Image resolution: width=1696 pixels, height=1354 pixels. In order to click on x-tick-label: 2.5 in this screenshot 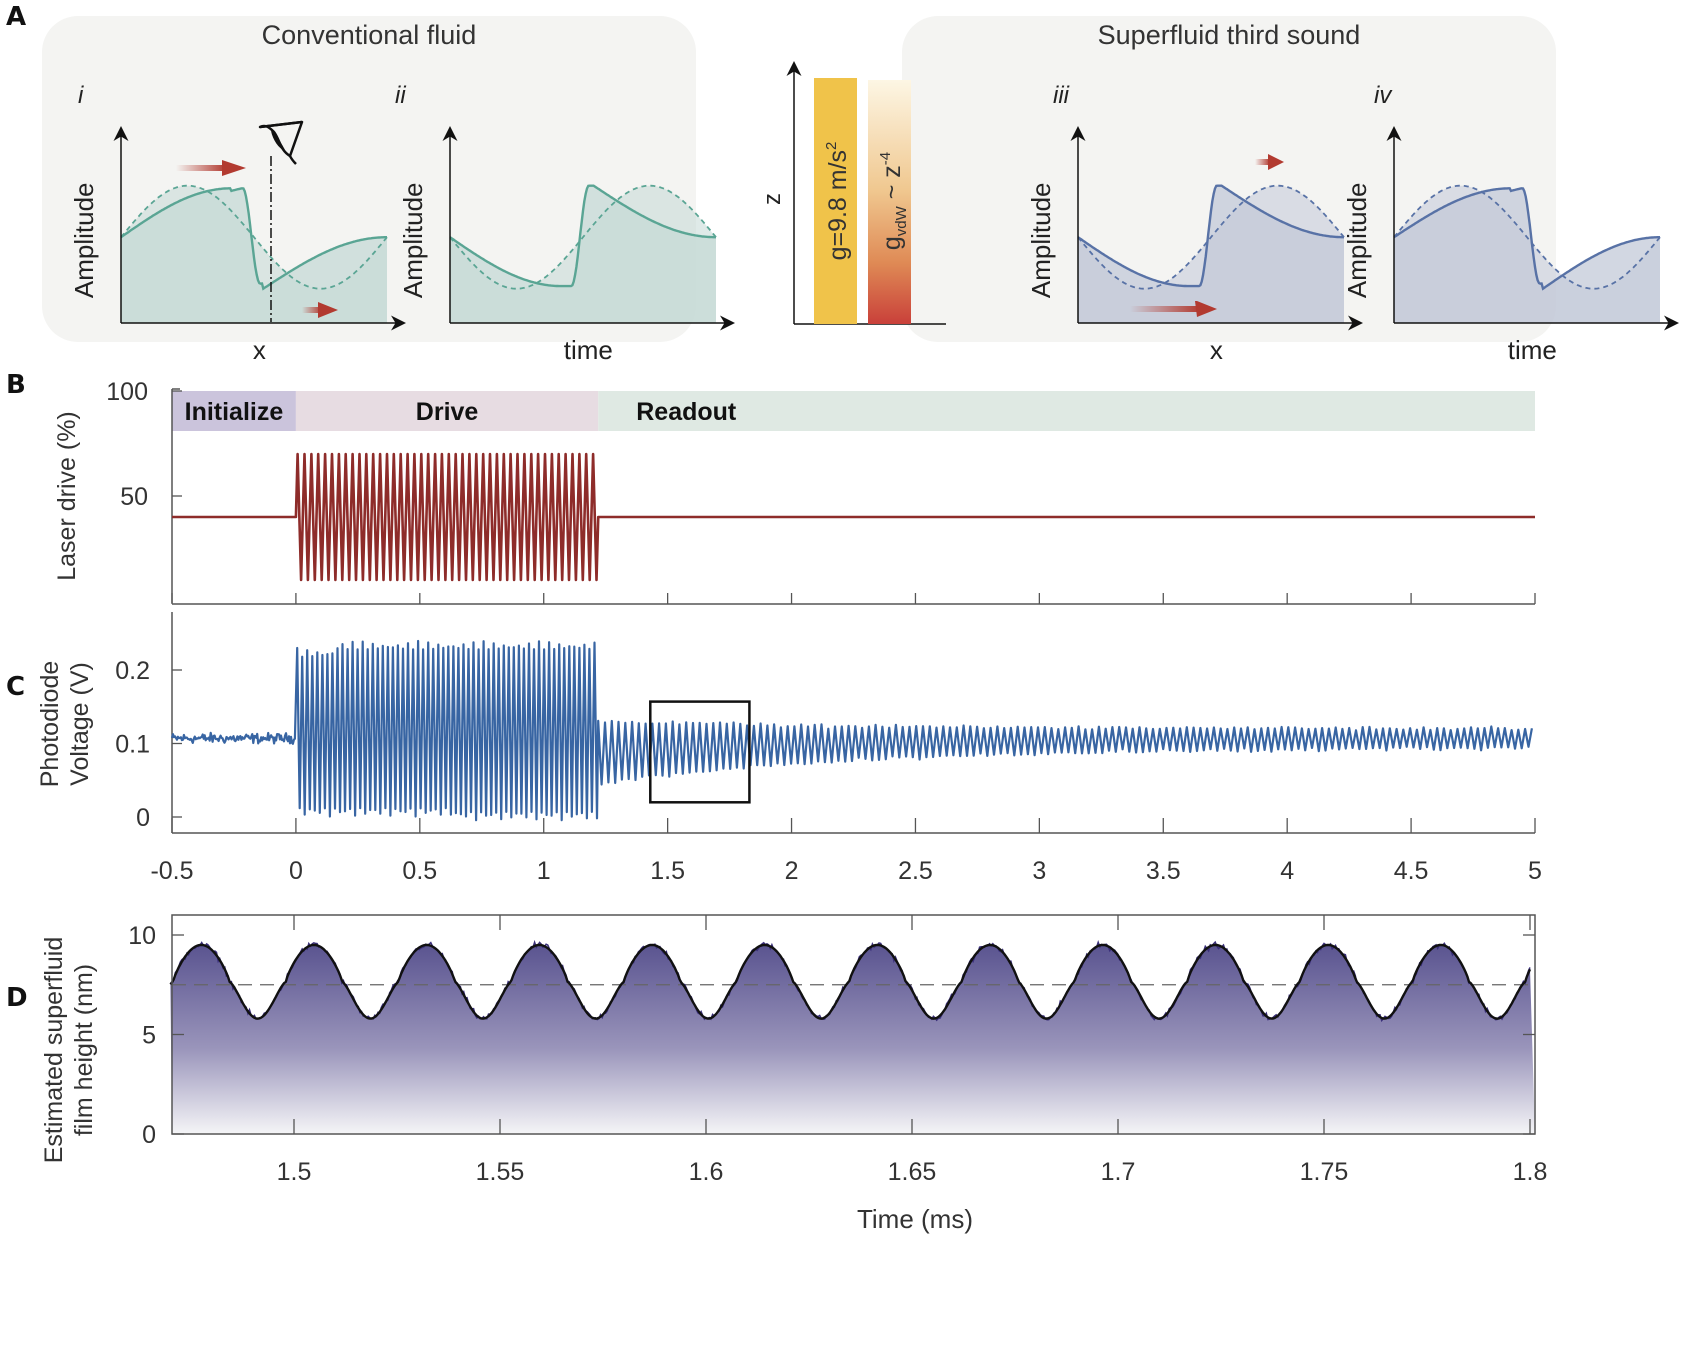, I will do `click(915, 871)`.